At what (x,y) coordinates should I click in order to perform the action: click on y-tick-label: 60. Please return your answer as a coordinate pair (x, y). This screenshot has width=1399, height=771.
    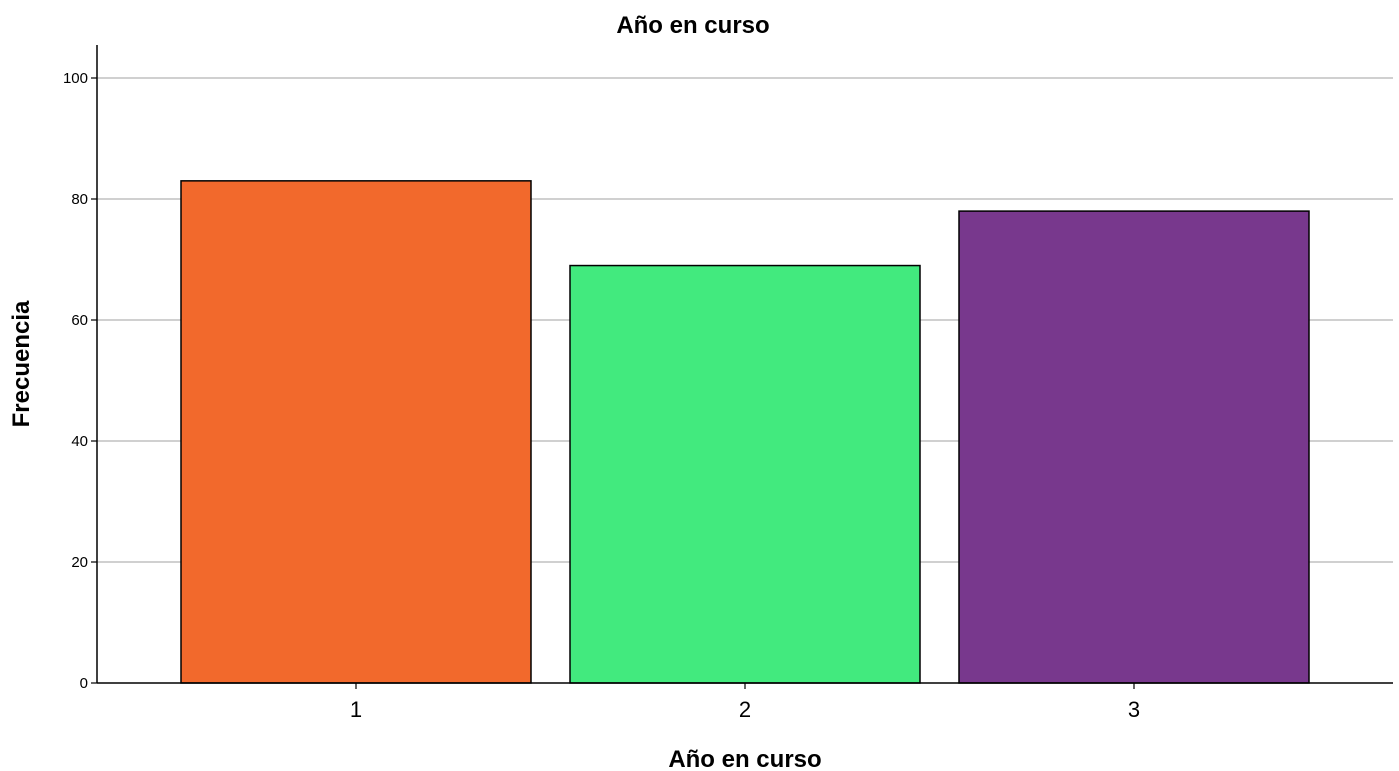
    Looking at the image, I should click on (79, 320).